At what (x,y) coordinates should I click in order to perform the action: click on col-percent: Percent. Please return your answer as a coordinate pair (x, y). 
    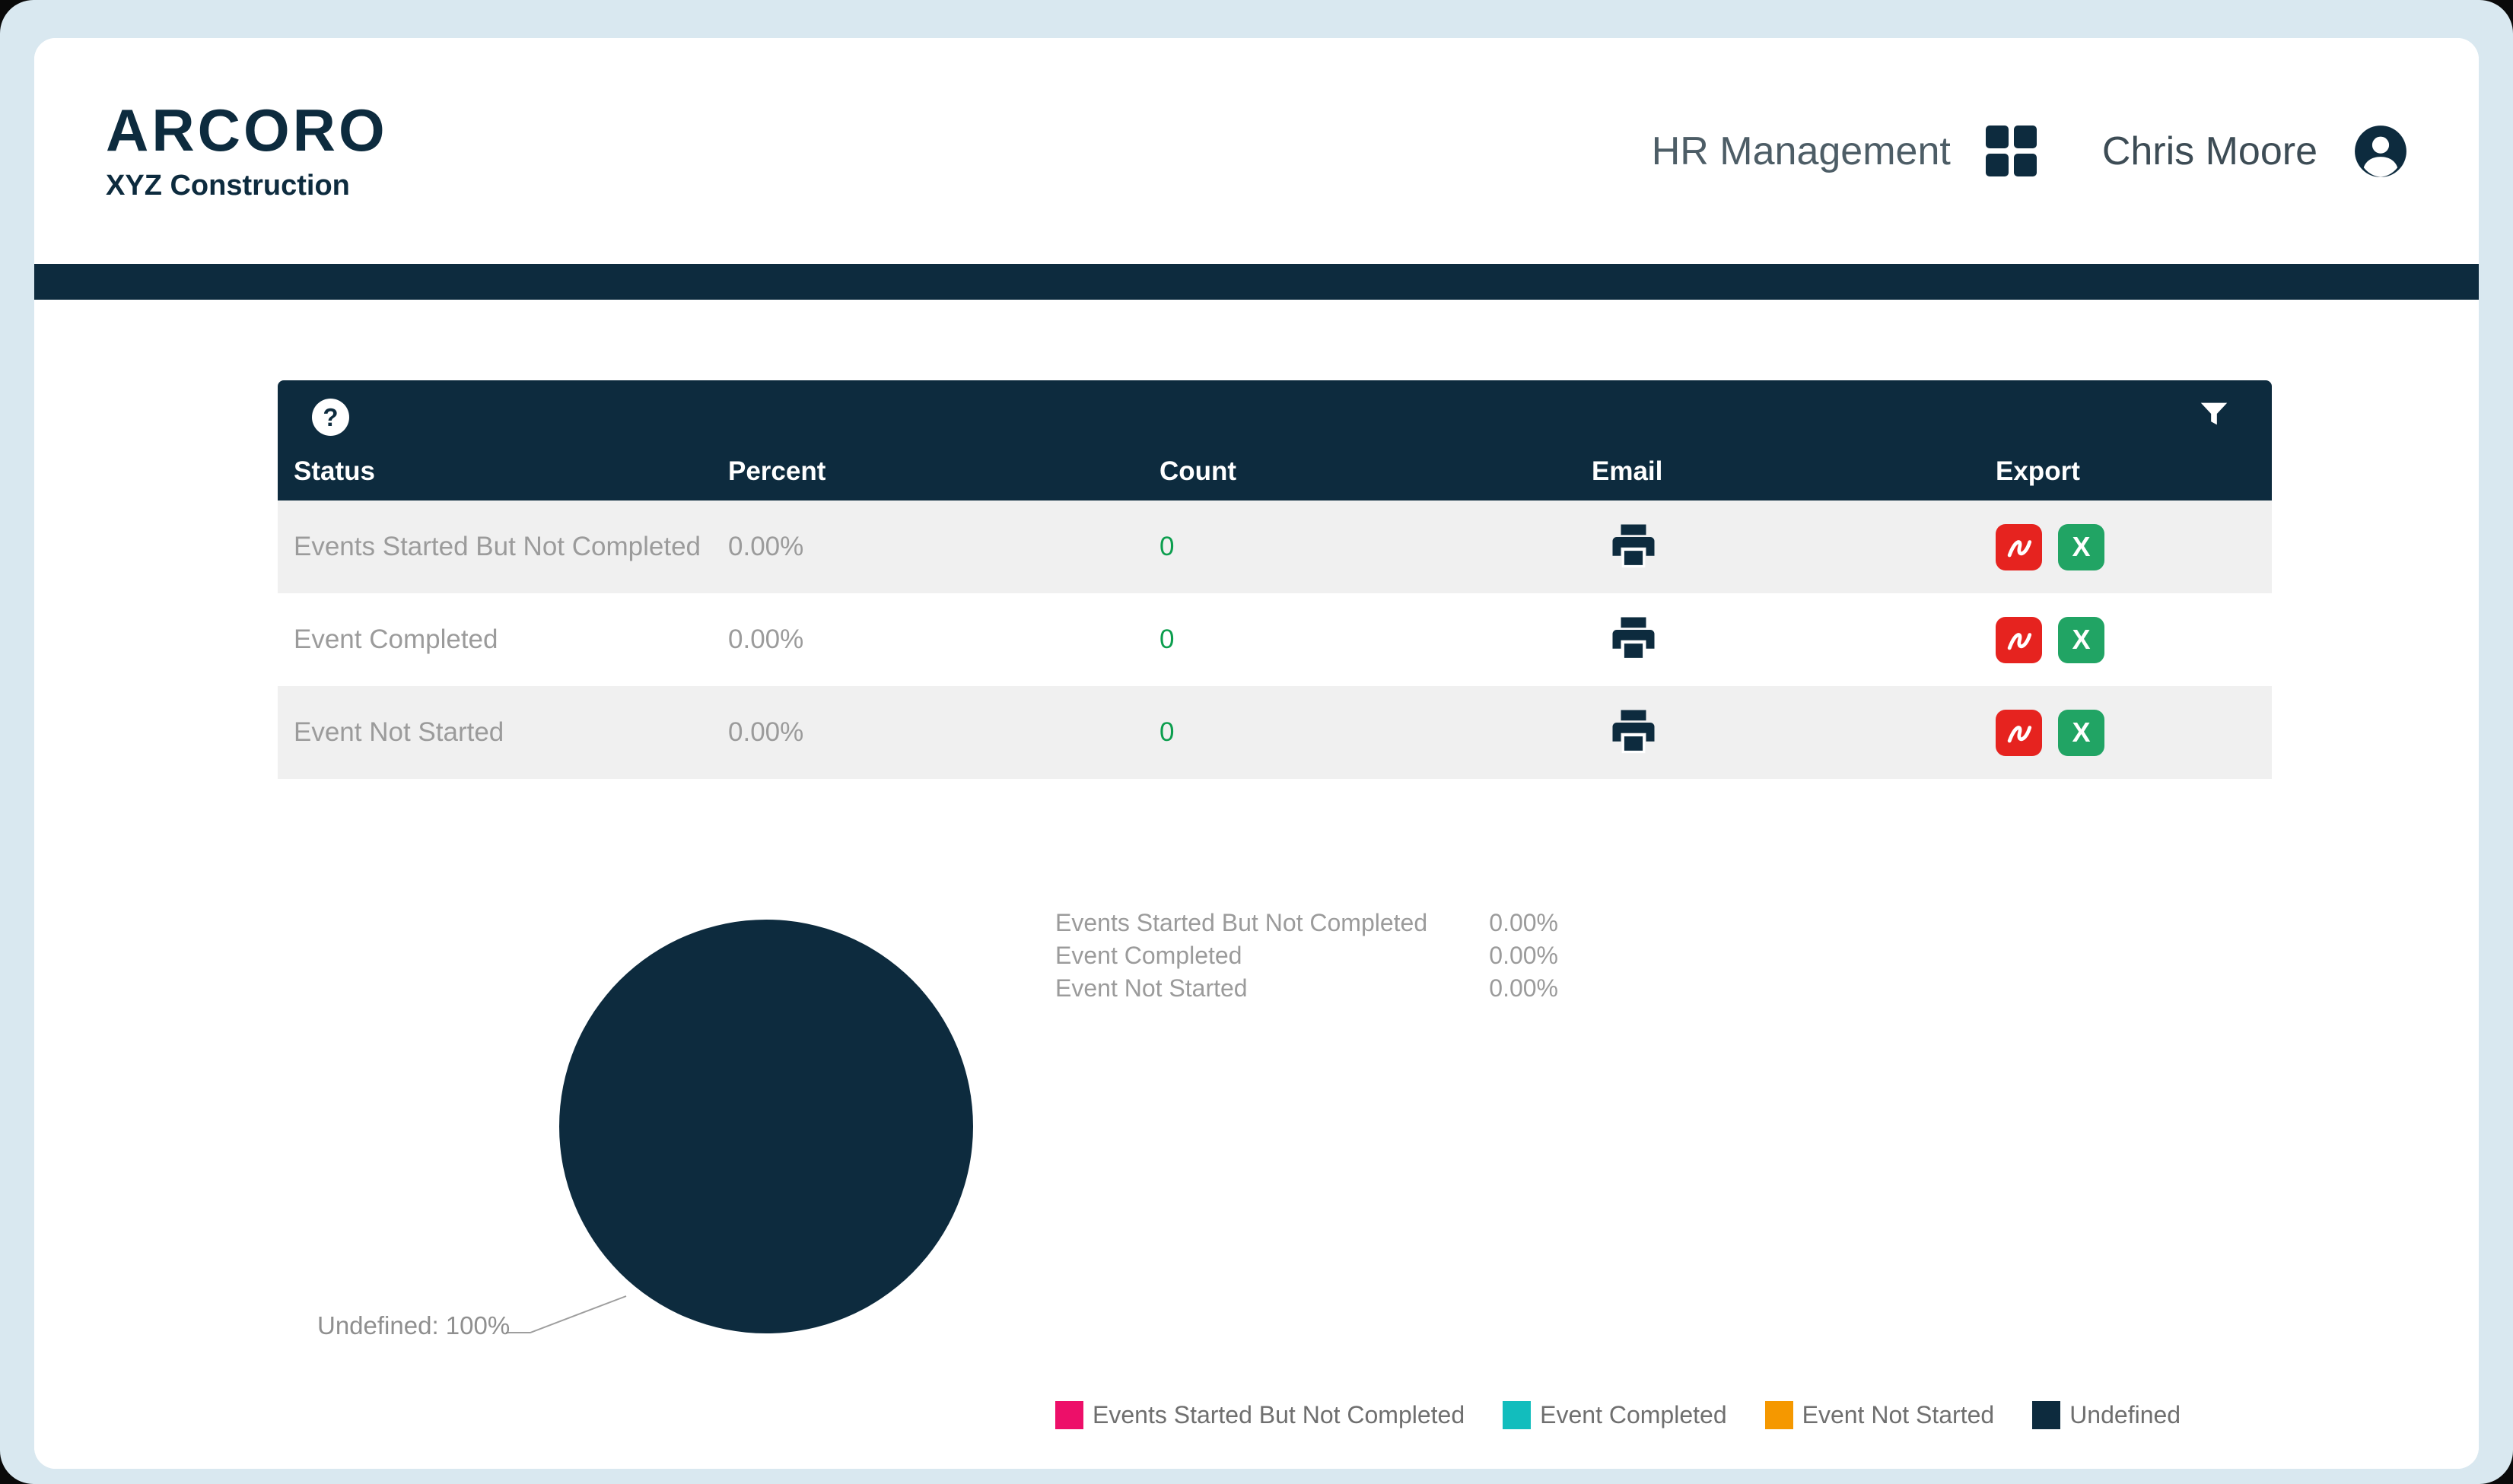
    Looking at the image, I should click on (777, 471).